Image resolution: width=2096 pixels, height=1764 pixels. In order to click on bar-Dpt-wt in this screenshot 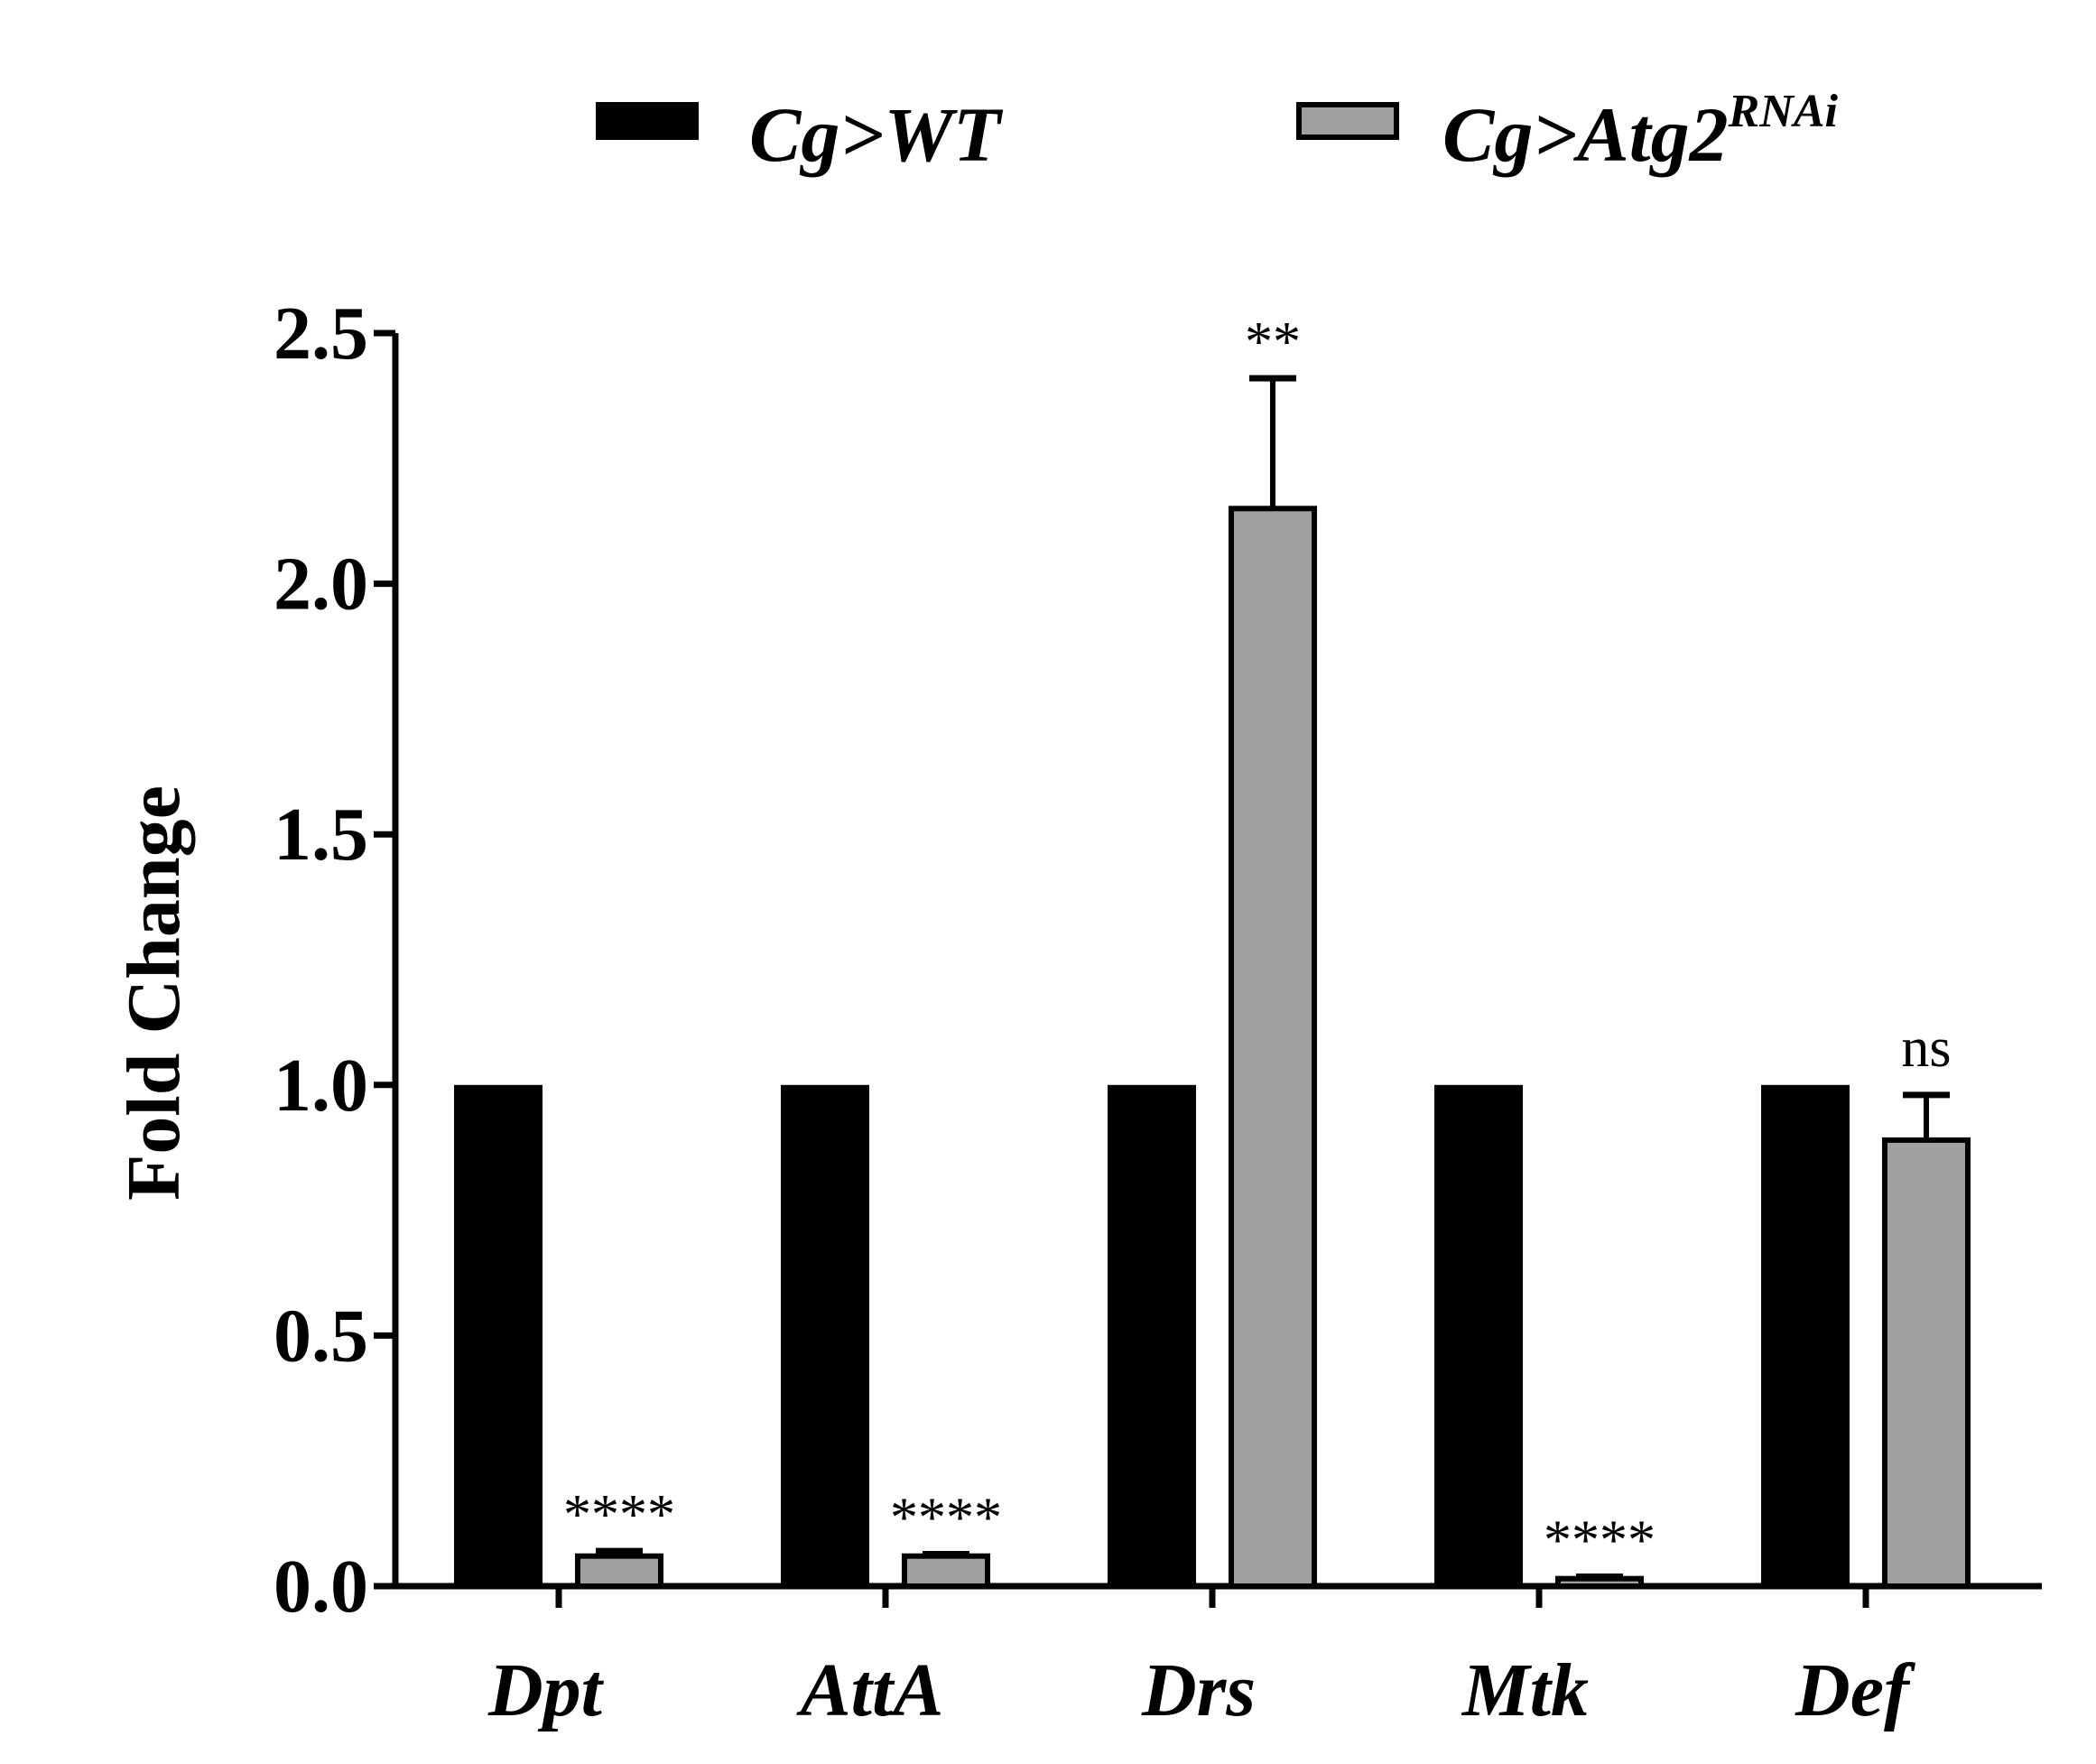, I will do `click(499, 1335)`.